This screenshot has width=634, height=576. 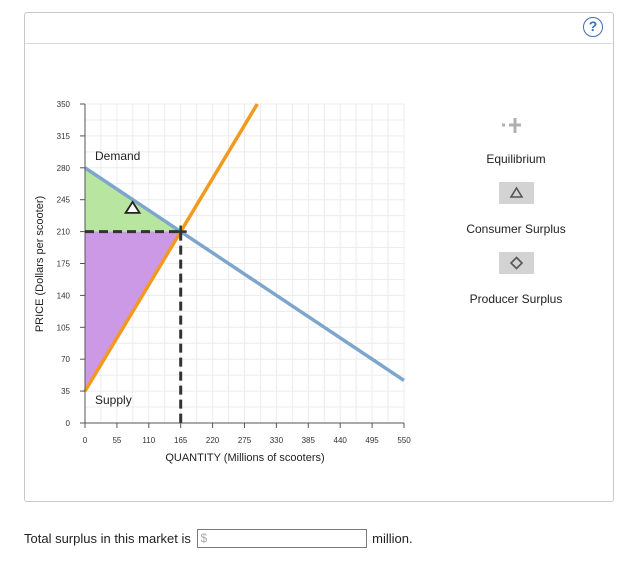 I want to click on chart-markers: Demand Supply, so click(x=136, y=286).